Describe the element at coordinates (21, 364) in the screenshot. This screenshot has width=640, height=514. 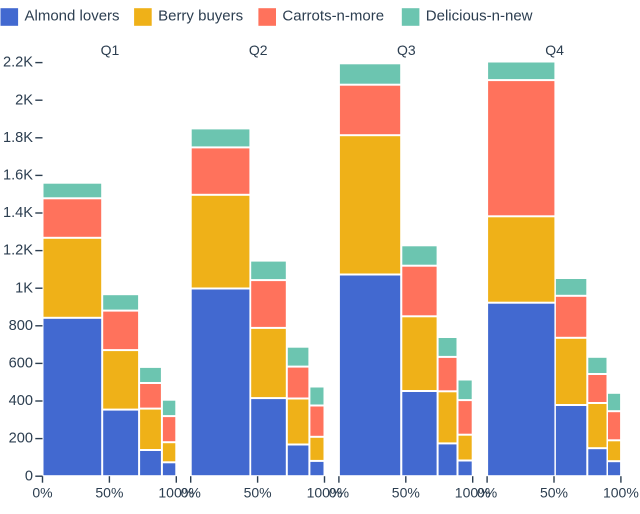
I see `svg-text: 600` at that location.